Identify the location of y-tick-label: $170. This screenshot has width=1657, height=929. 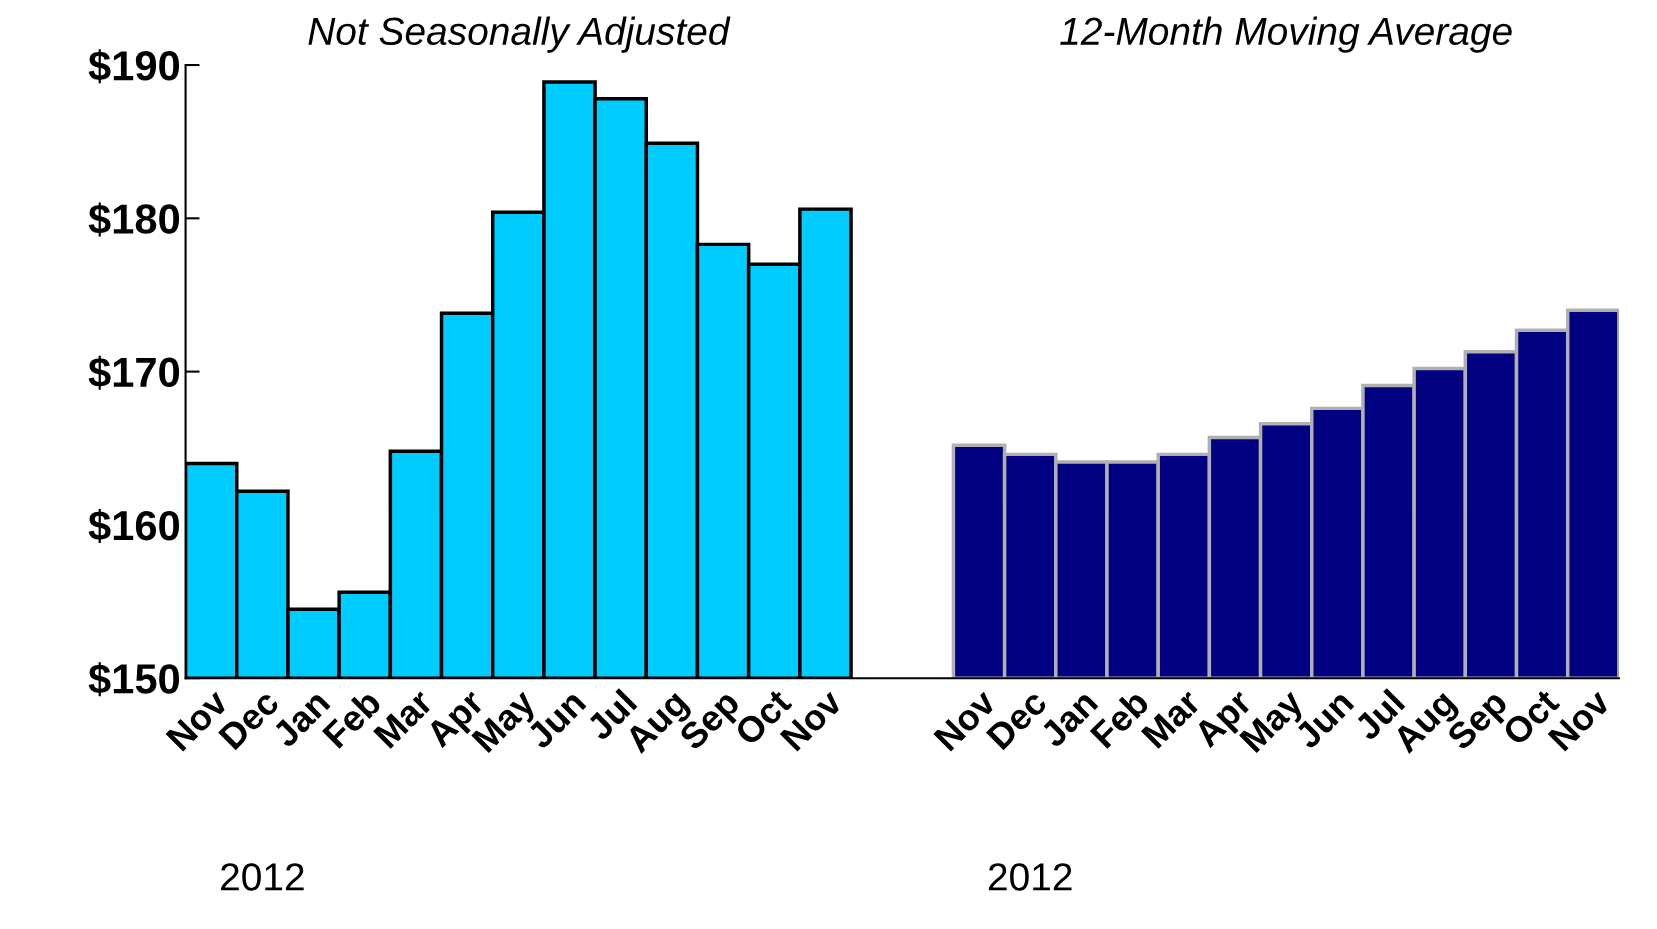
(134, 372).